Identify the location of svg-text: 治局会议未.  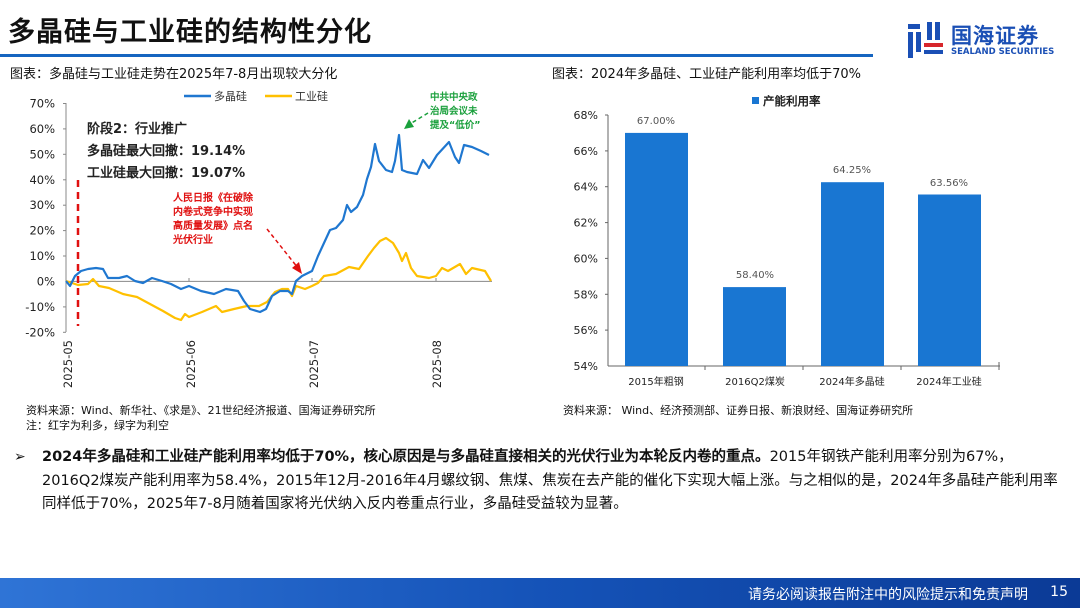
(454, 111).